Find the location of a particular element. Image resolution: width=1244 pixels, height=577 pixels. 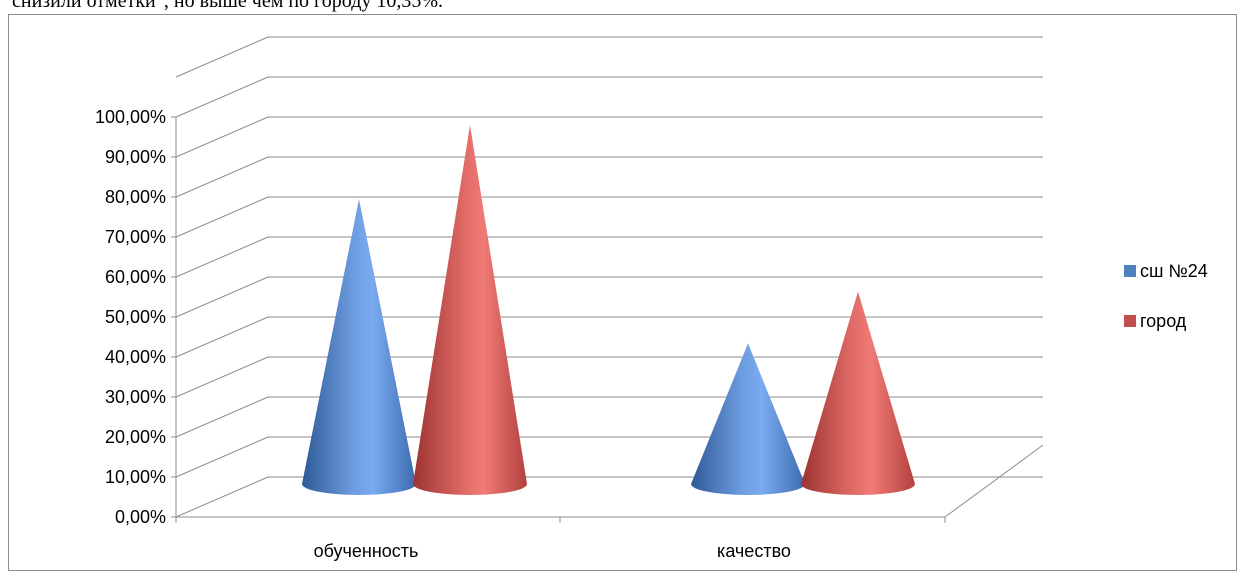

y-tick-label: 80,00% is located at coordinates (135, 197).